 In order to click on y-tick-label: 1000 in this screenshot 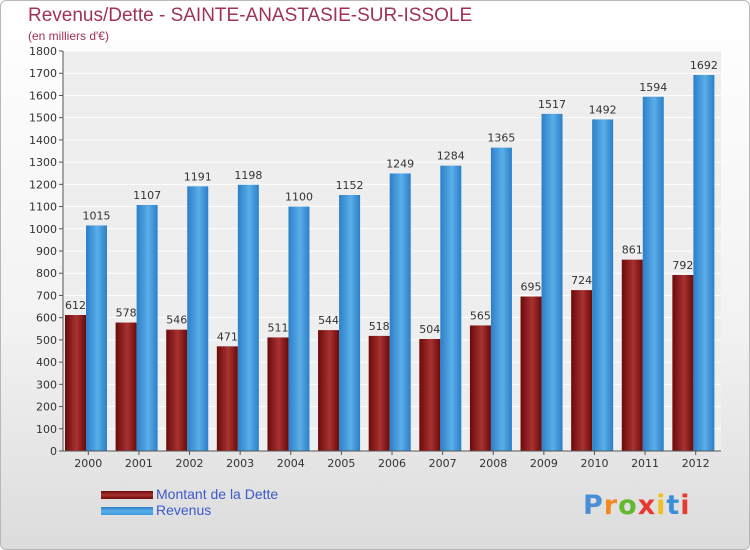, I will do `click(43, 229)`.